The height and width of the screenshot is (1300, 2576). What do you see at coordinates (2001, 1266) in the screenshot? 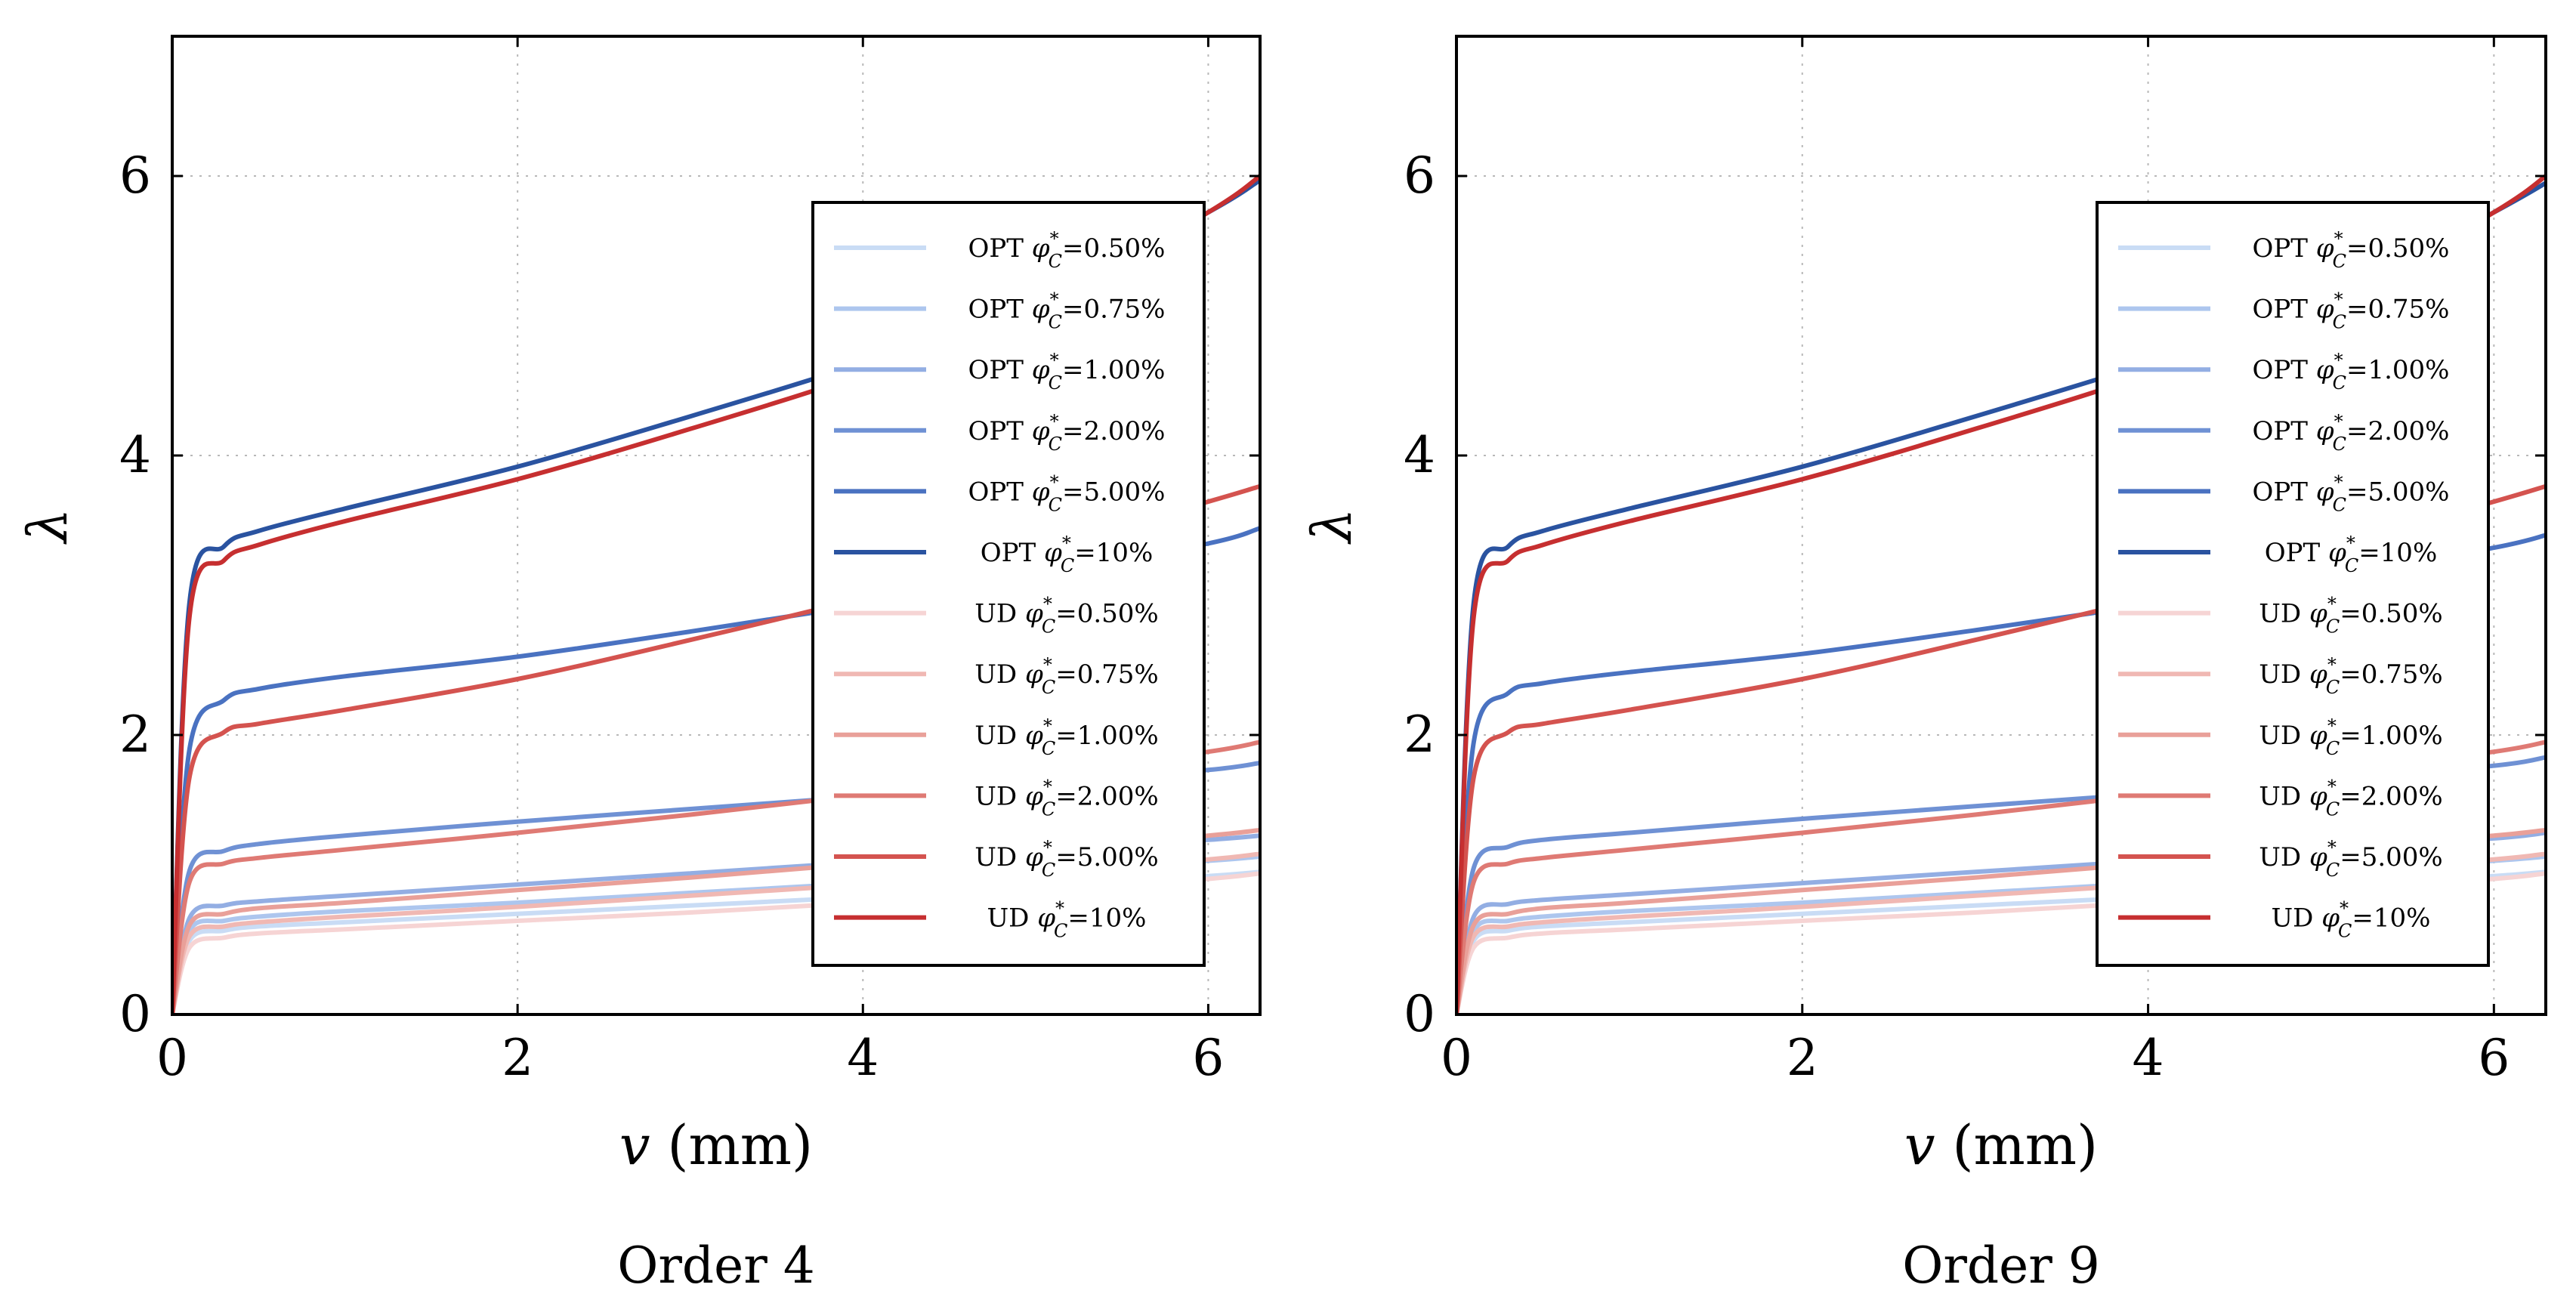
I see `panel-caption: Order 9` at bounding box center [2001, 1266].